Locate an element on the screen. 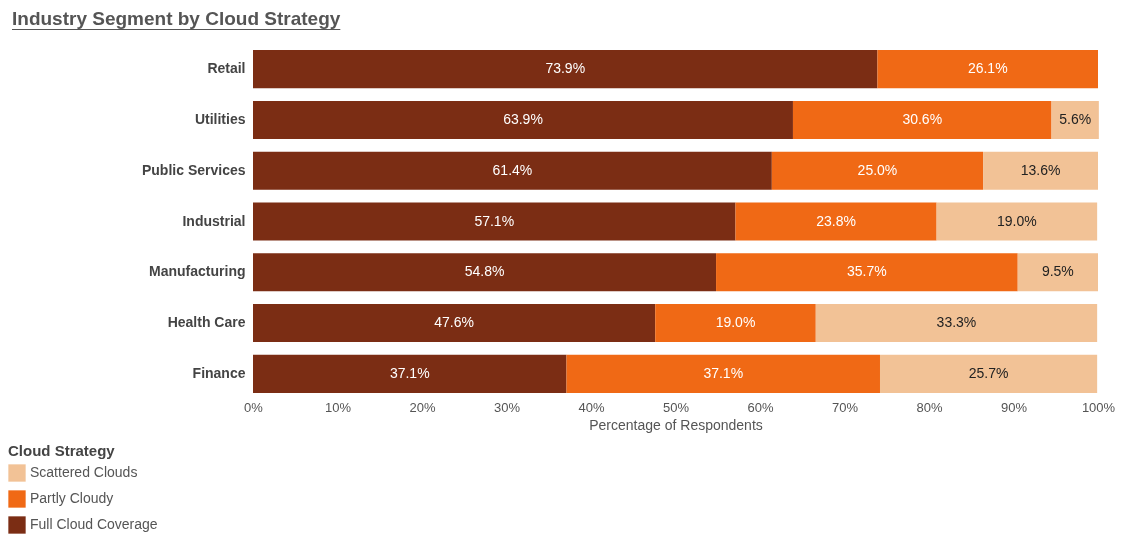  data-label: 26.1% is located at coordinates (987, 68).